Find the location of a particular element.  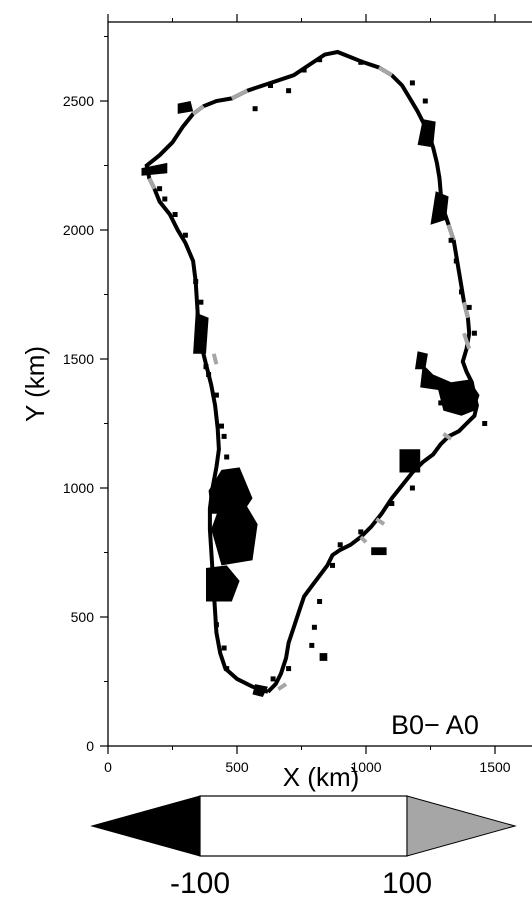

y-tick-label-4: 2000 is located at coordinates (78, 230).